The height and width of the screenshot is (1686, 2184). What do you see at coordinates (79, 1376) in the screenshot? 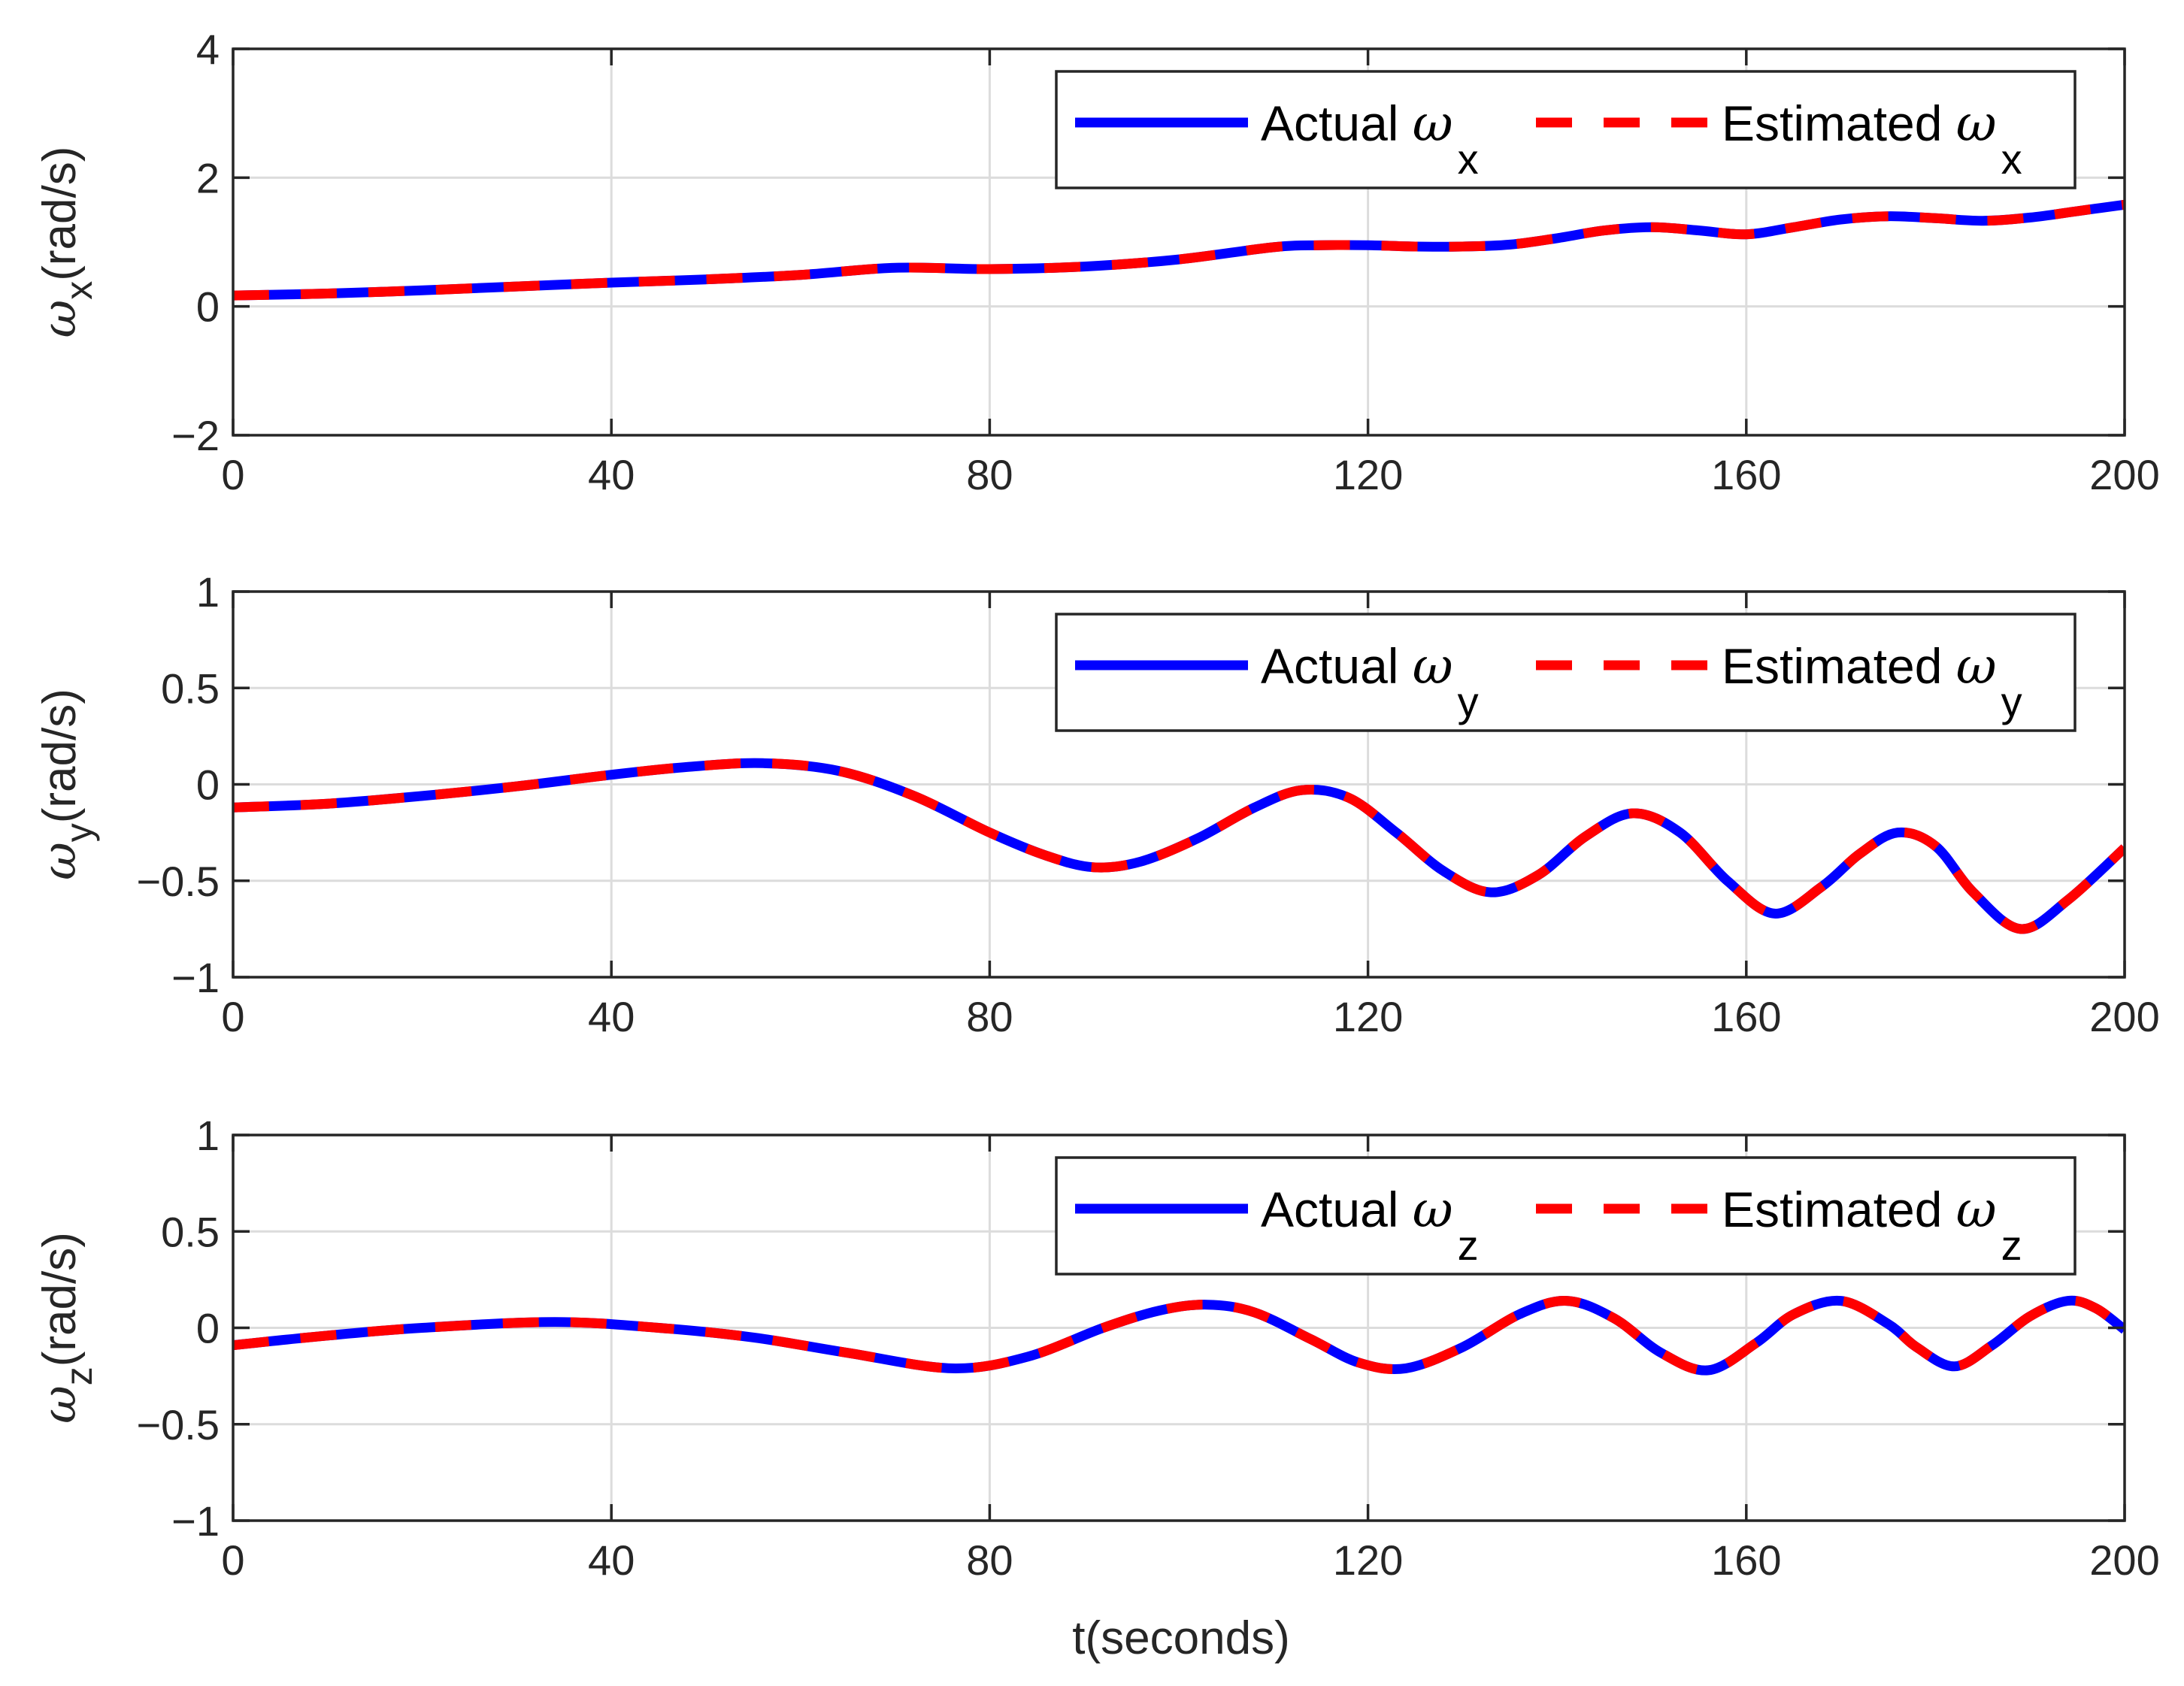
I see `y-axis-label-subscript: z` at bounding box center [79, 1376].